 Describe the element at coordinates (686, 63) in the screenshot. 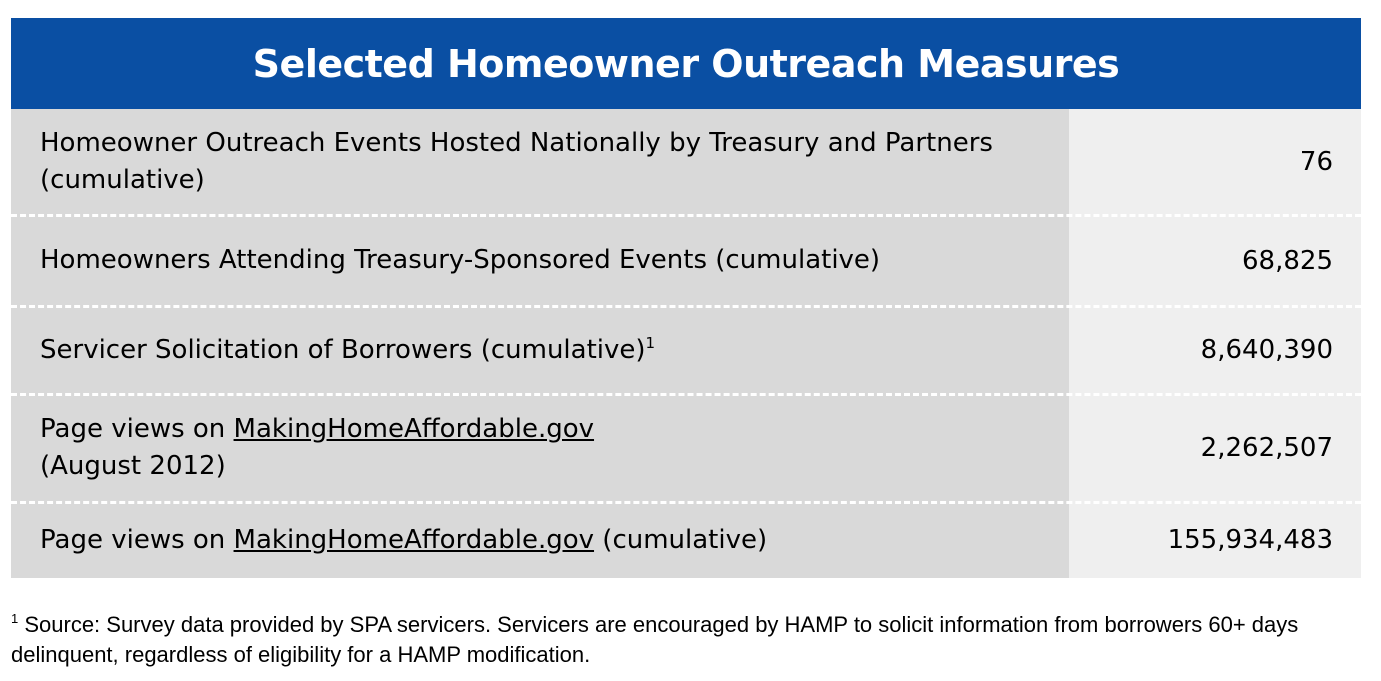

I see `table-title: Selected Homeowner Outreach Measures` at that location.